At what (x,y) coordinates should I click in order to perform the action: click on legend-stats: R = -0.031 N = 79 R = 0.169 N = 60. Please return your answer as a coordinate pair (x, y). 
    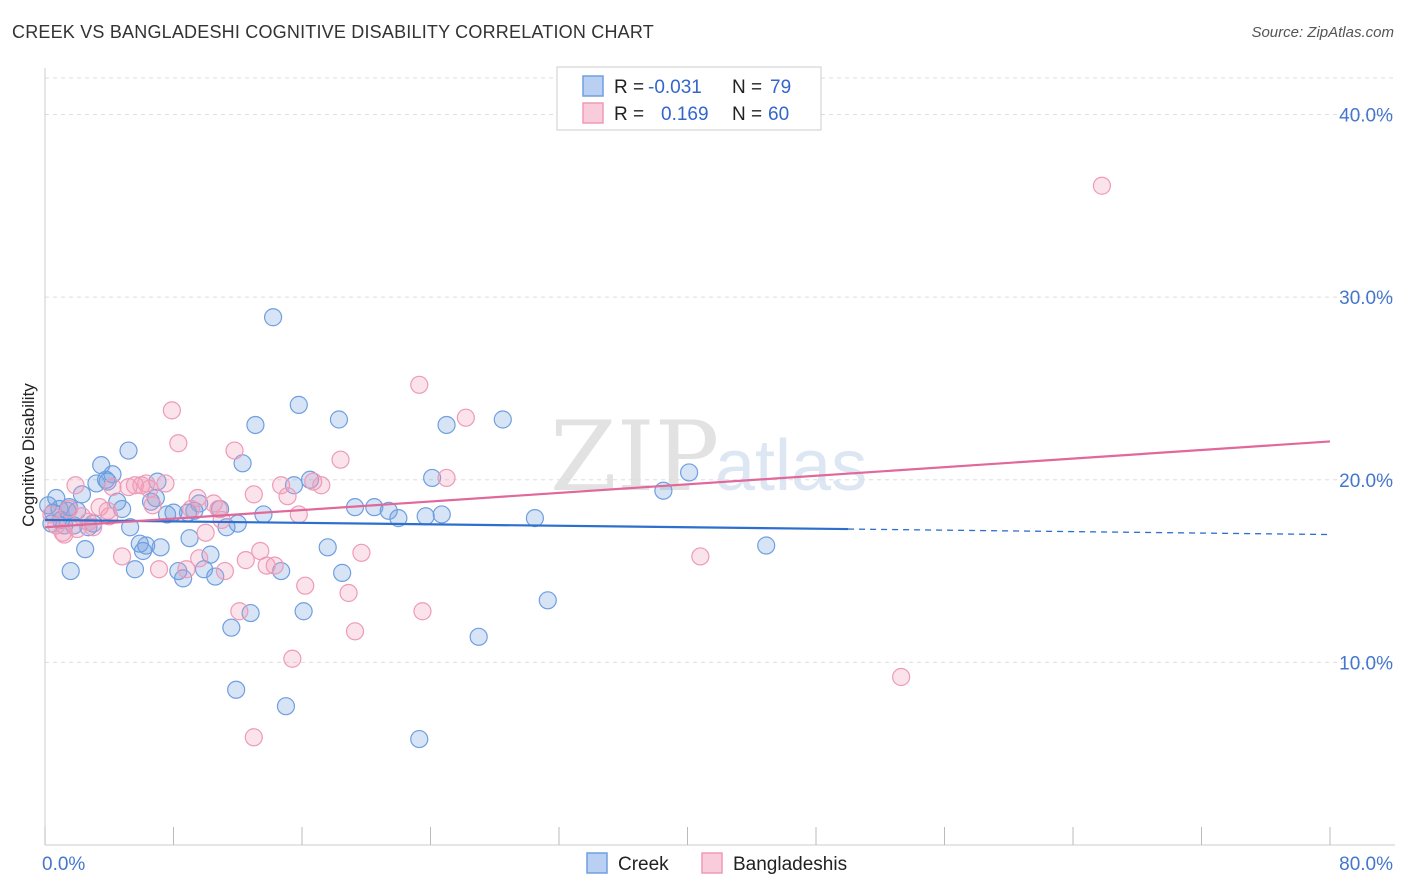
    Looking at the image, I should click on (689, 98).